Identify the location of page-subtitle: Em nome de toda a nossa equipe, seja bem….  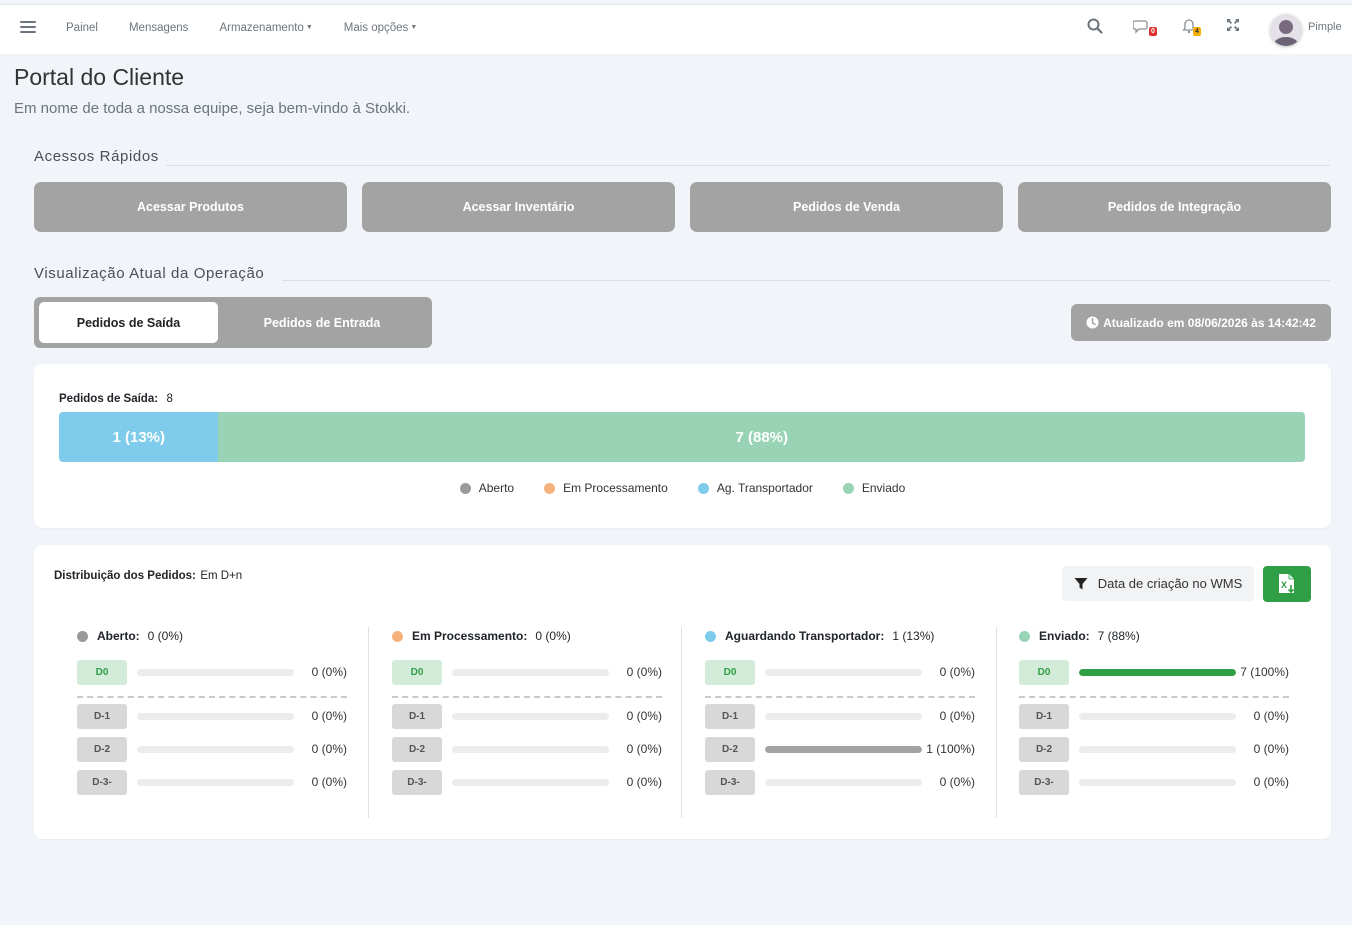
(212, 108).